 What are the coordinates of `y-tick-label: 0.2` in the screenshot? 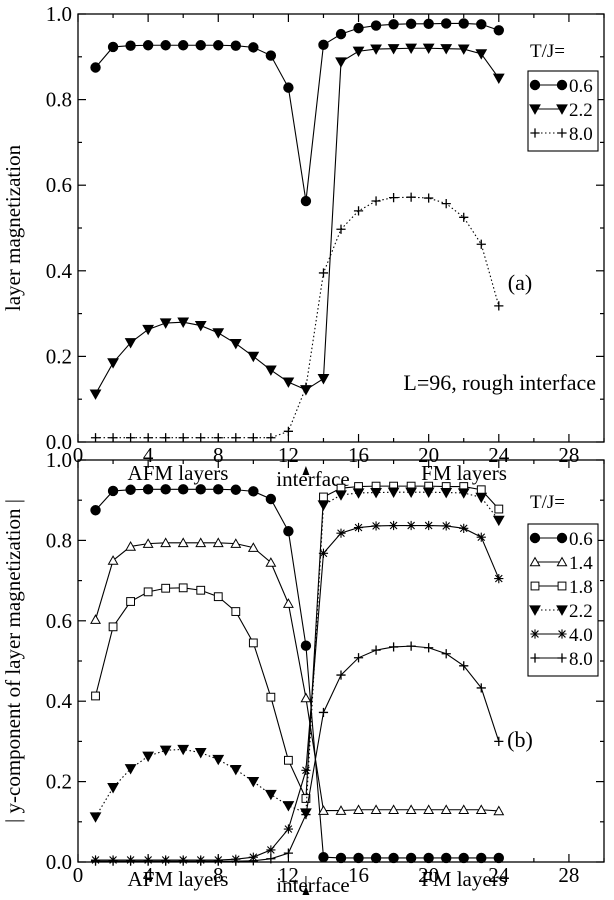 It's located at (59, 782).